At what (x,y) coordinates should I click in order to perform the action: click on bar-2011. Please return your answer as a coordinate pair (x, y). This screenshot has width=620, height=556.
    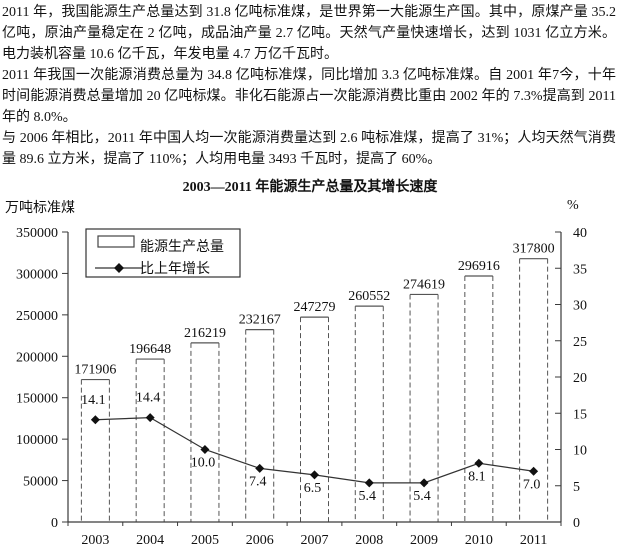
    Looking at the image, I should click on (533, 390).